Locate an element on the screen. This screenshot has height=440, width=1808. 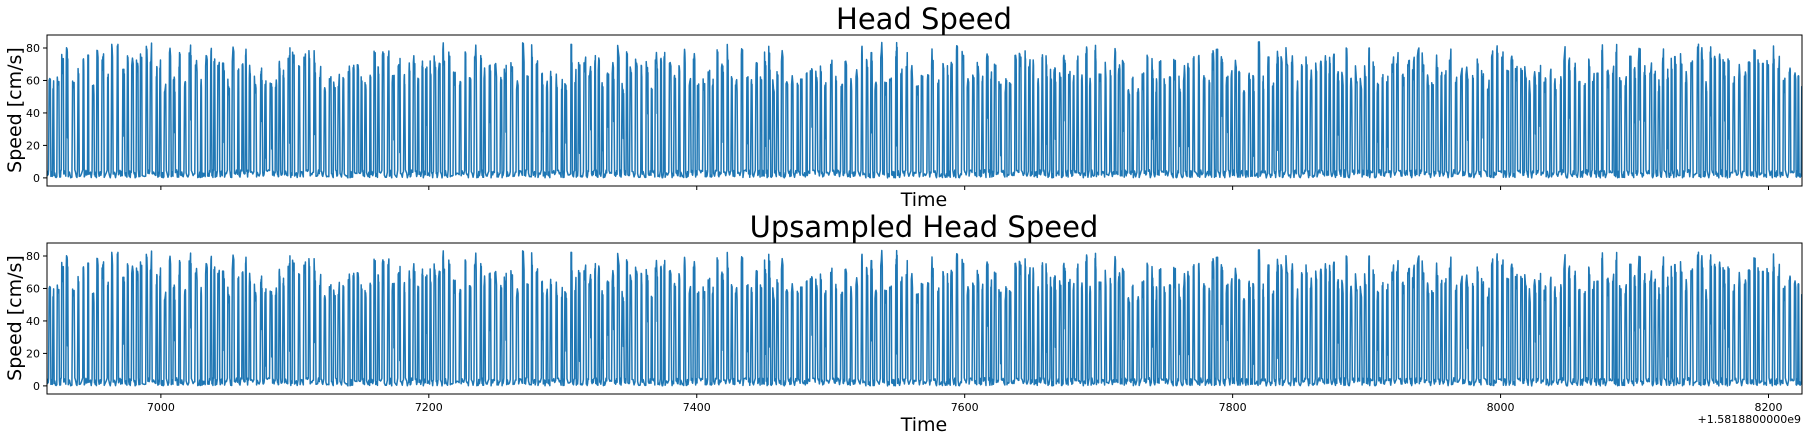
chart-title: Head Speed is located at coordinates (924, 19).